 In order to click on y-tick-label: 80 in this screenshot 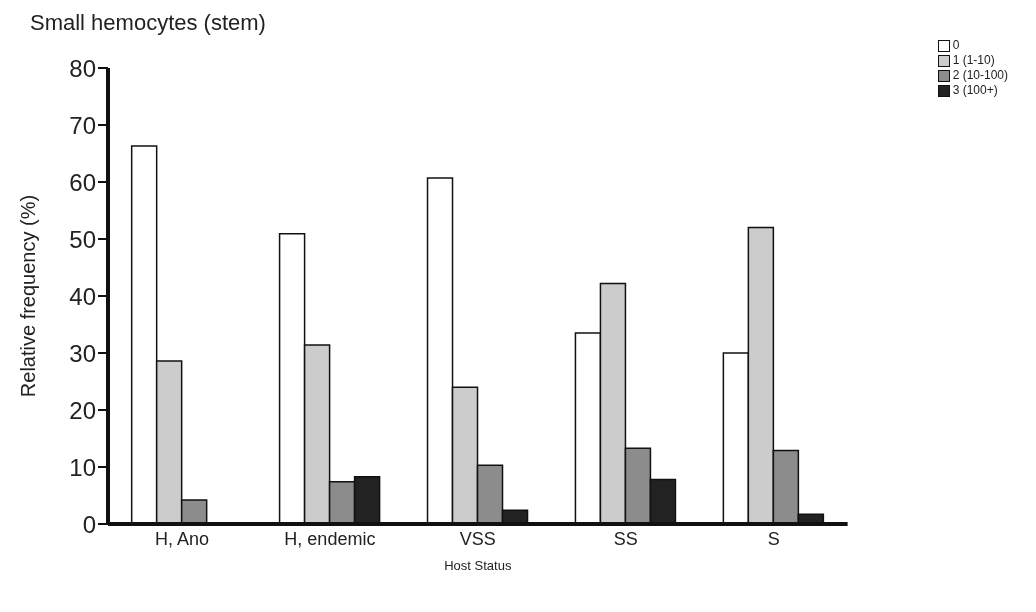, I will do `click(82, 68)`.